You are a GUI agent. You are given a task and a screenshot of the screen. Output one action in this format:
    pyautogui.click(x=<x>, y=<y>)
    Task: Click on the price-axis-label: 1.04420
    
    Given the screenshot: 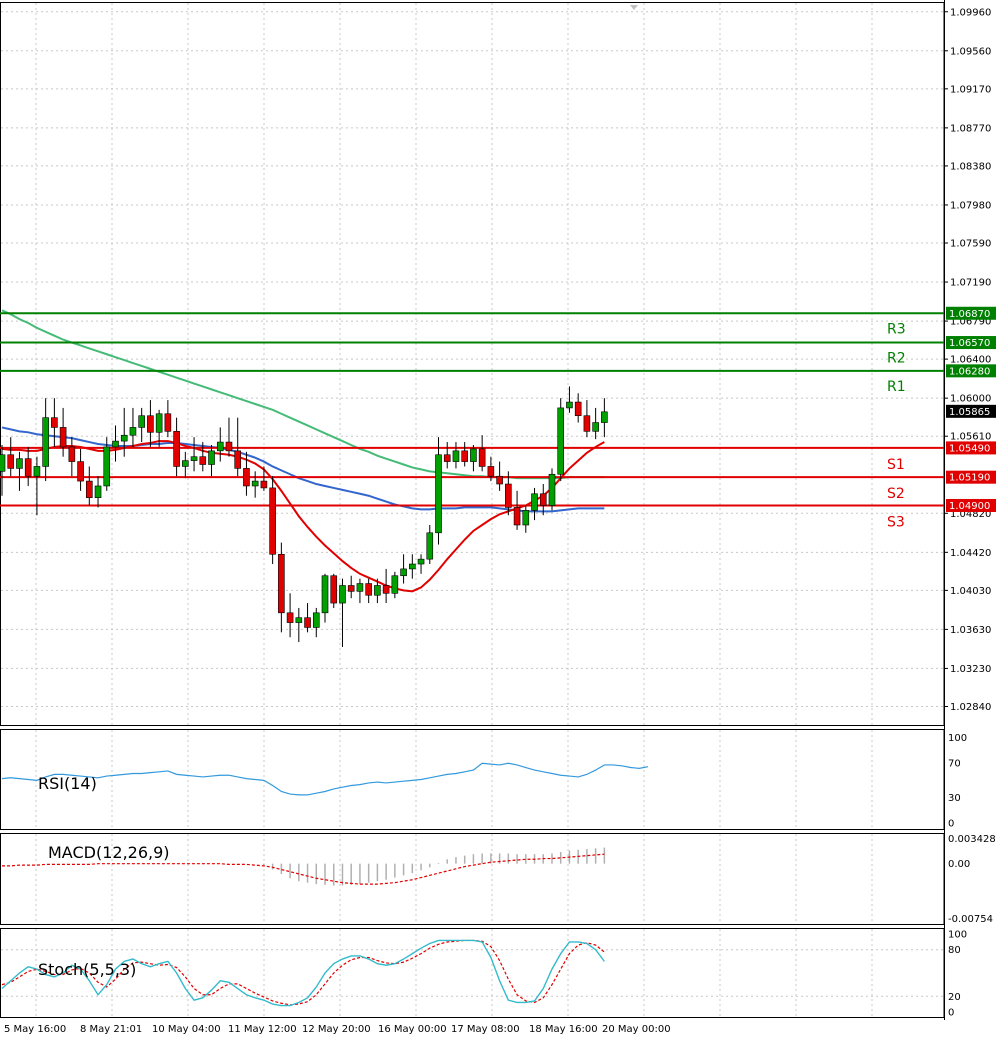 What is the action you would take?
    pyautogui.click(x=970, y=553)
    